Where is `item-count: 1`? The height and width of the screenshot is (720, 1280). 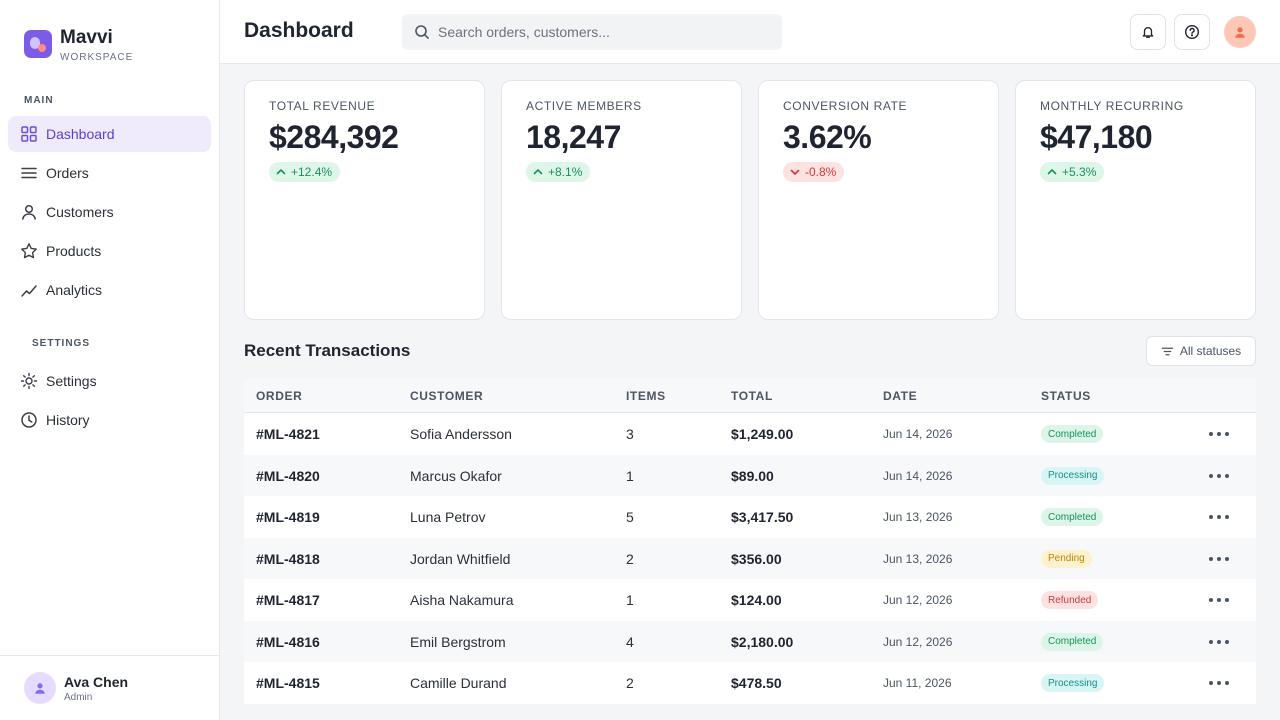
item-count: 1 is located at coordinates (630, 475).